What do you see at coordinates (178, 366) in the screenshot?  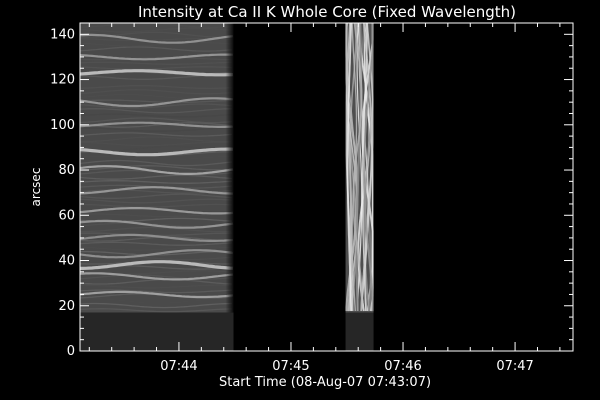 I see `x-tick-label: 07:44` at bounding box center [178, 366].